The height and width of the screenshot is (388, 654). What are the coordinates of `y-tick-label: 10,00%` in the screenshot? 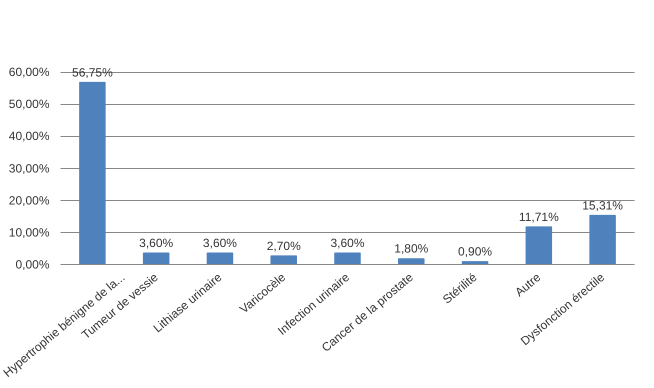 It's located at (29, 232).